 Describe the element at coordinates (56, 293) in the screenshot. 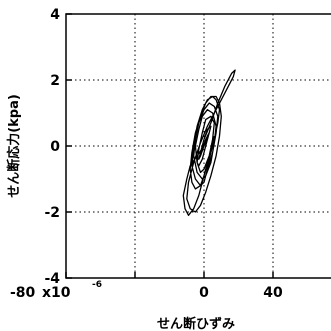

I see `x-scale-label: x10` at that location.